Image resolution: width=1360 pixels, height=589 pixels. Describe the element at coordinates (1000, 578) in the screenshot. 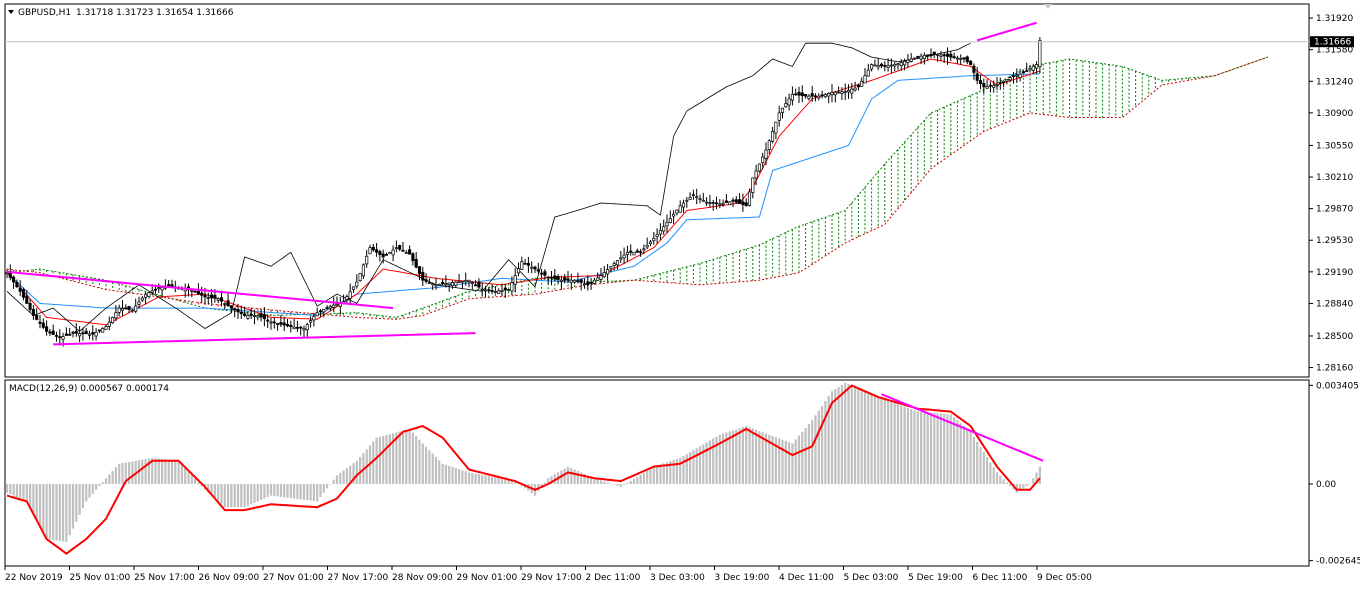

I see `time-tick-label: 6 Dec 11:00` at that location.